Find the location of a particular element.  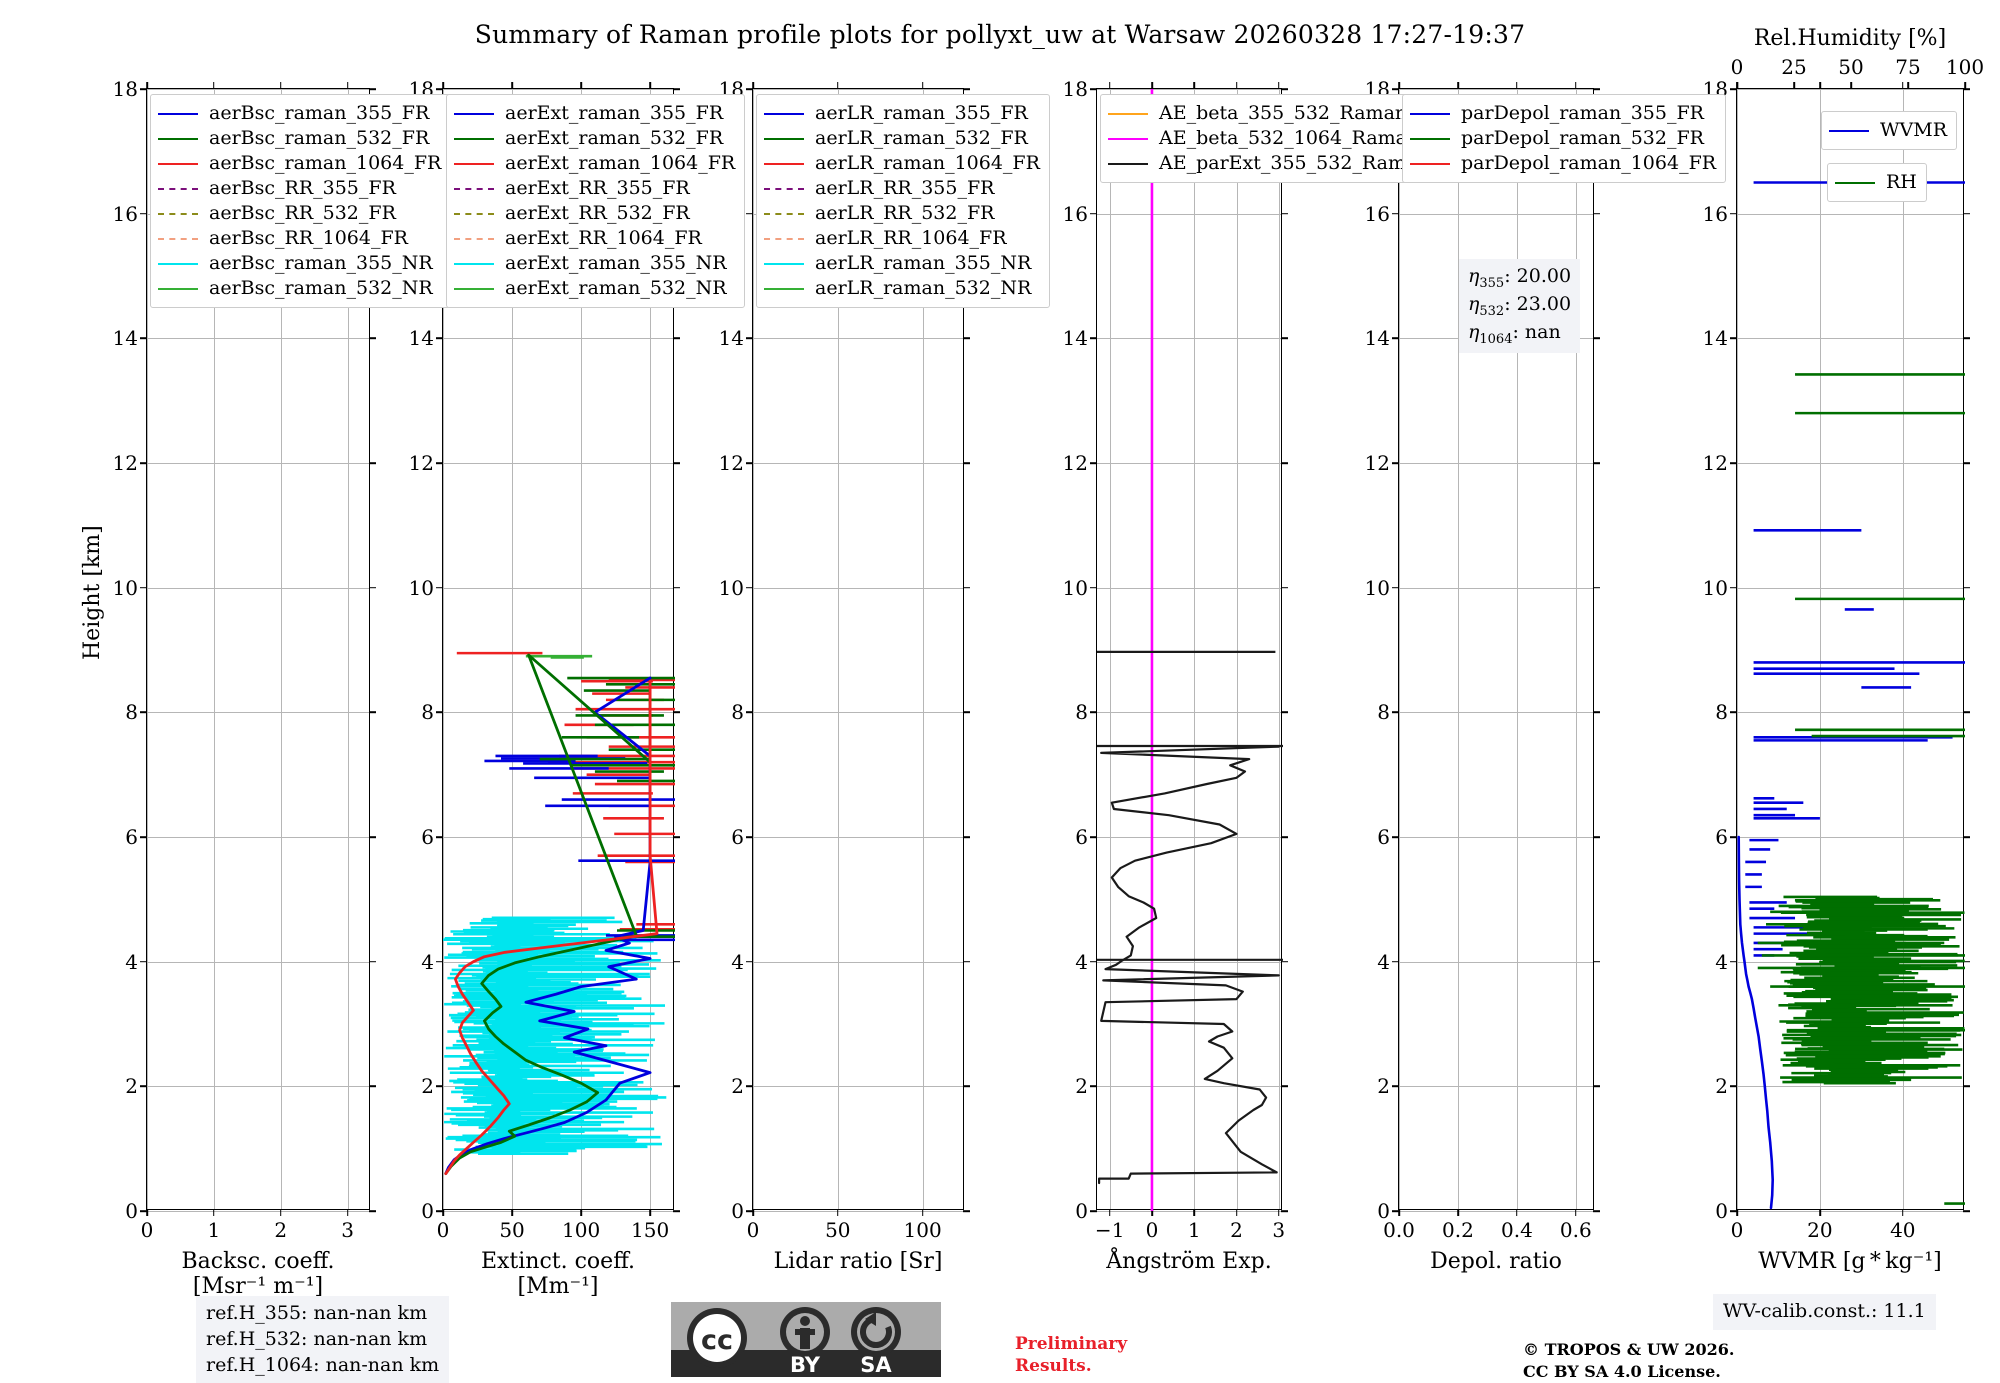

top-axis-label-wvmr-rh: Rel.Humidity [%] is located at coordinates (1850, 38).